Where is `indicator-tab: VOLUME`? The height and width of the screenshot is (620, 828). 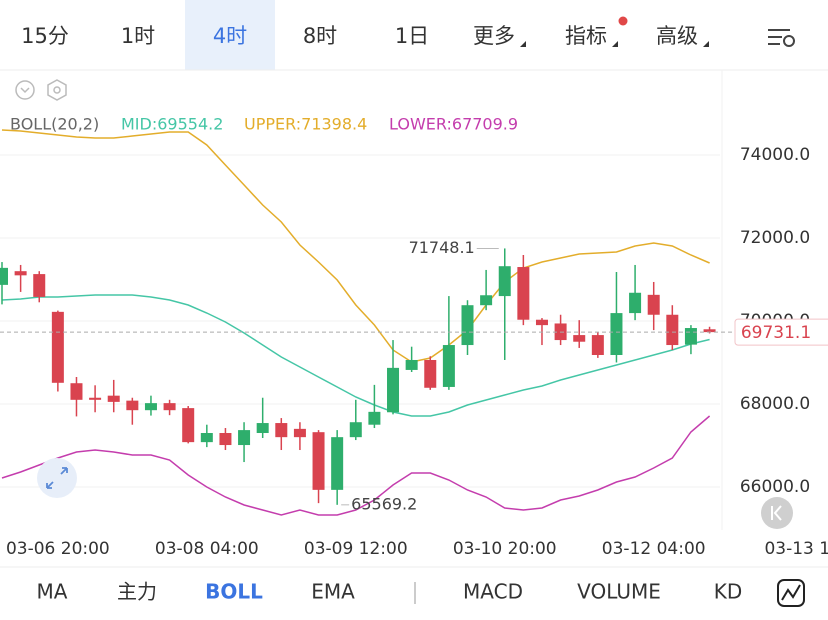 indicator-tab: VOLUME is located at coordinates (619, 592).